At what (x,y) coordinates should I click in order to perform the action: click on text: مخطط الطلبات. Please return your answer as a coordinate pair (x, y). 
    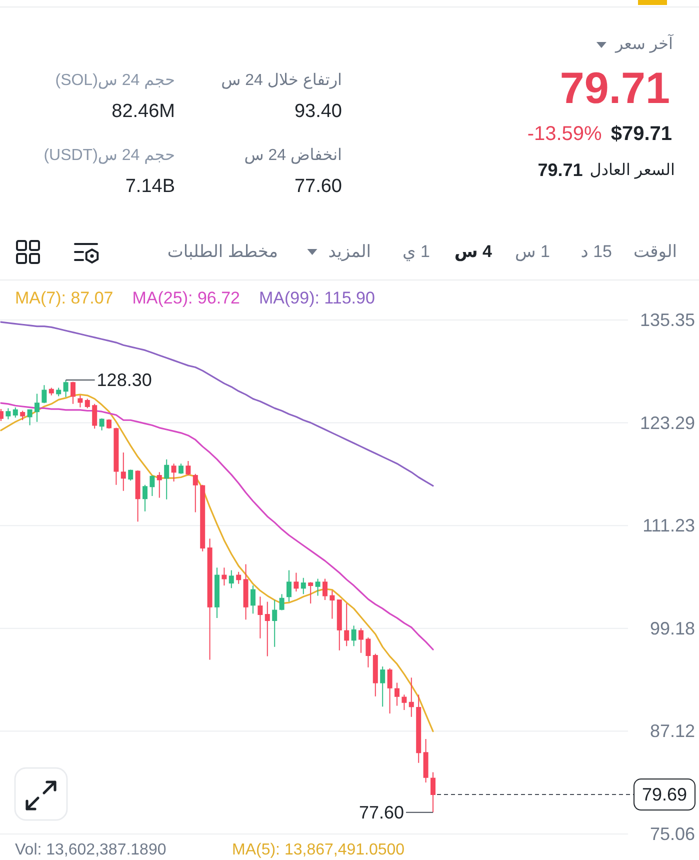
    Looking at the image, I should click on (222, 252).